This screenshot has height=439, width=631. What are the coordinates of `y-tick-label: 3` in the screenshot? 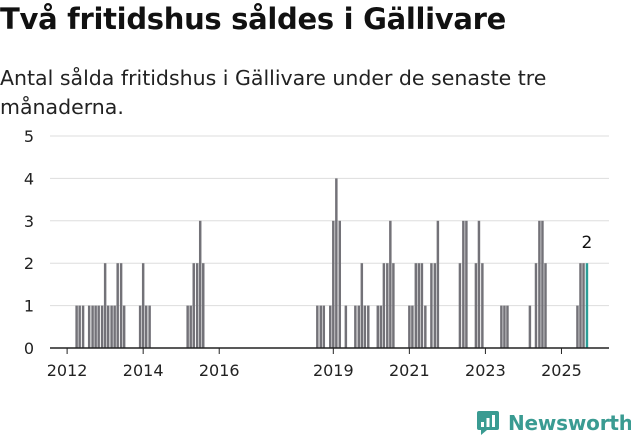 It's located at (29, 221).